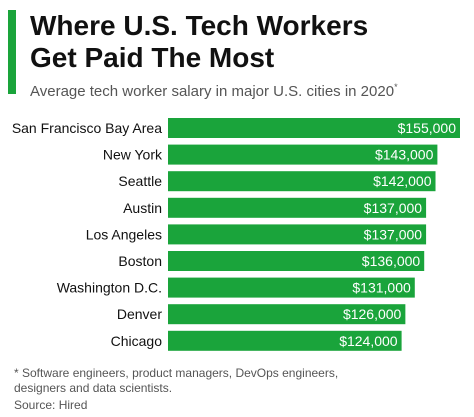  Describe the element at coordinates (404, 155) in the screenshot. I see `value-label: $143,000` at that location.